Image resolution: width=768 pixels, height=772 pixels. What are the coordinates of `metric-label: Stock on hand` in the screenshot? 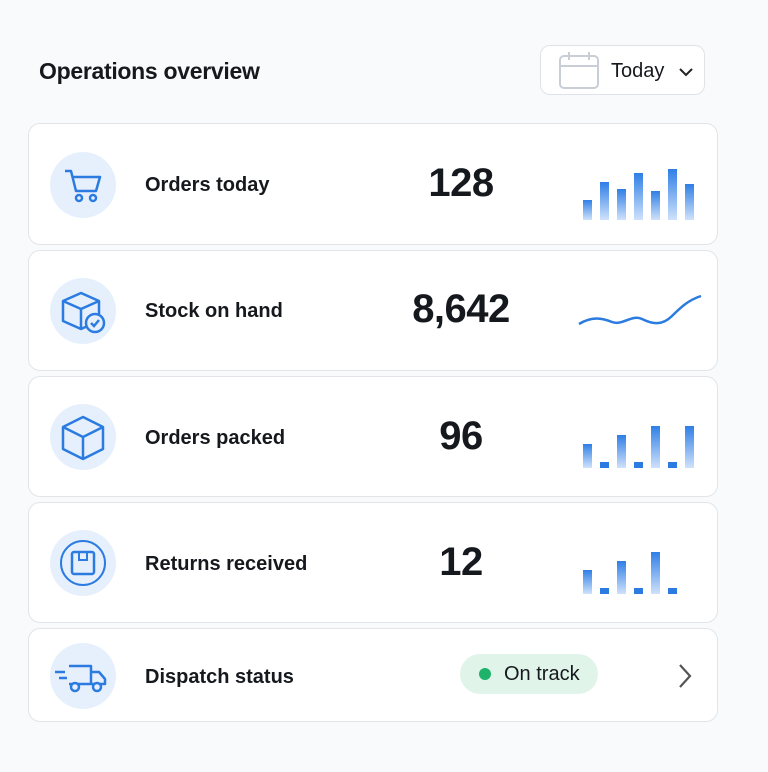 It's located at (214, 311).